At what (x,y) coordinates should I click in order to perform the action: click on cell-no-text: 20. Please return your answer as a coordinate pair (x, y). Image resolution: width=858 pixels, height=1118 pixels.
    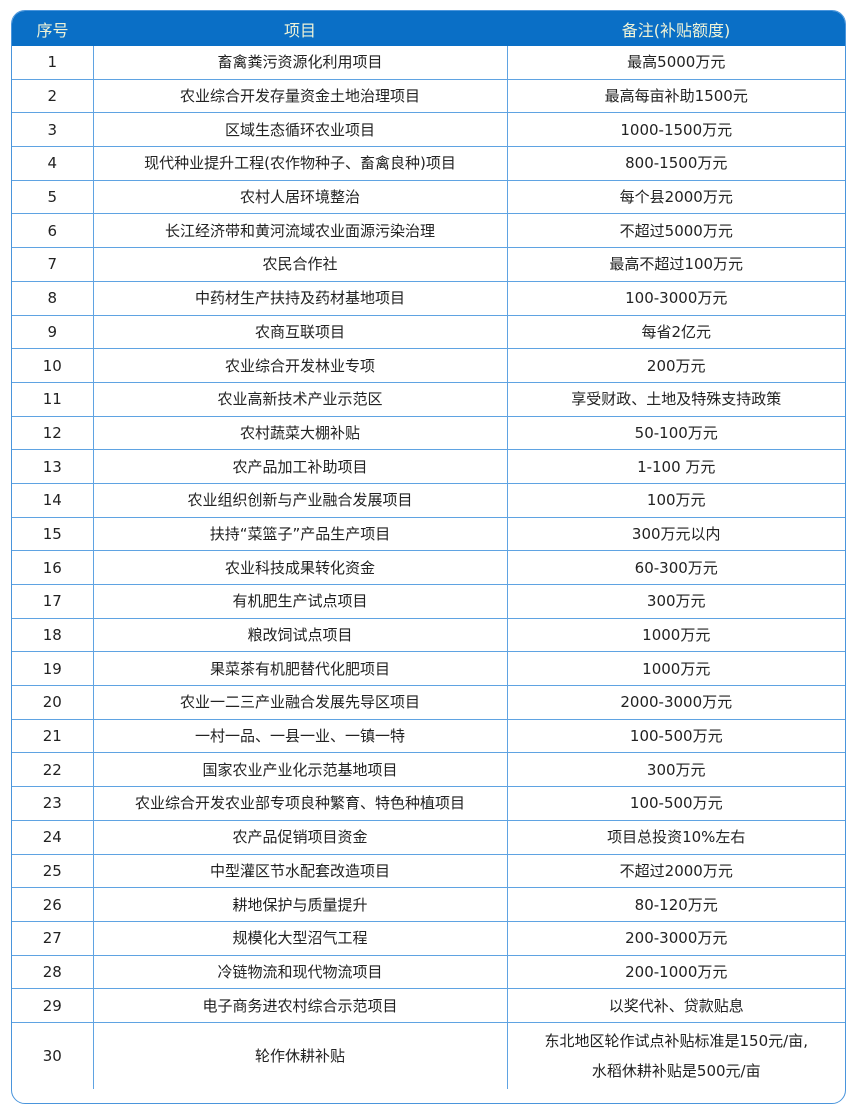
    Looking at the image, I should click on (52, 702).